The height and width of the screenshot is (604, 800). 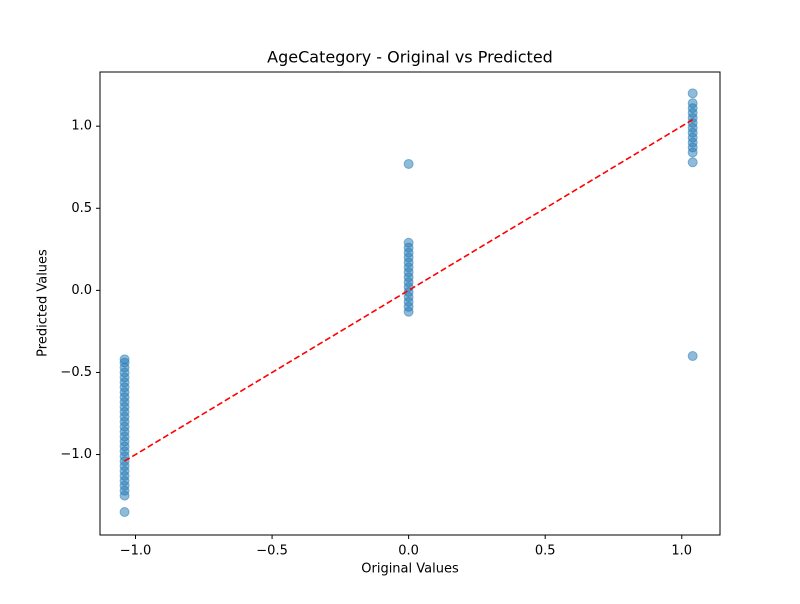 I want to click on y-tick-label: 0.5, so click(x=81, y=208).